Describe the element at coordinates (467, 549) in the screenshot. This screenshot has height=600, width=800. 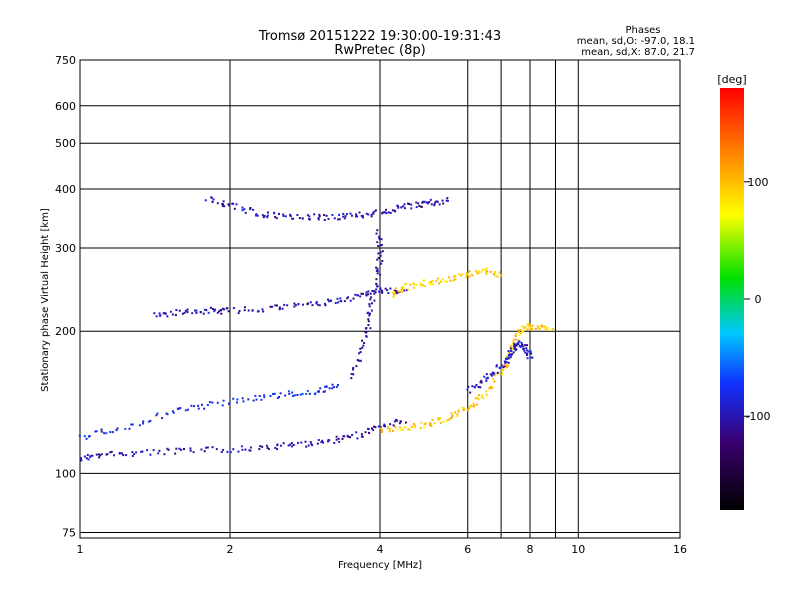
I see `x-tick-label: 6` at that location.